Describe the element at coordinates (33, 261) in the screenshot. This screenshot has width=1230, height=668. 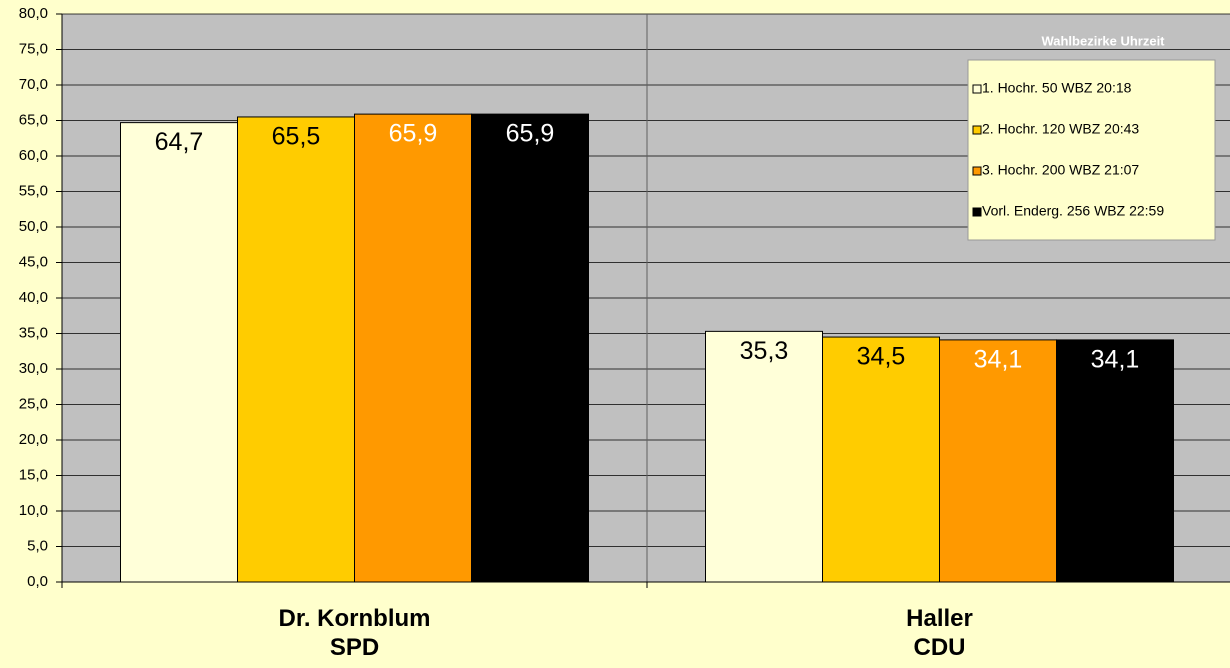
I see `y-tick-label: 45,0` at that location.